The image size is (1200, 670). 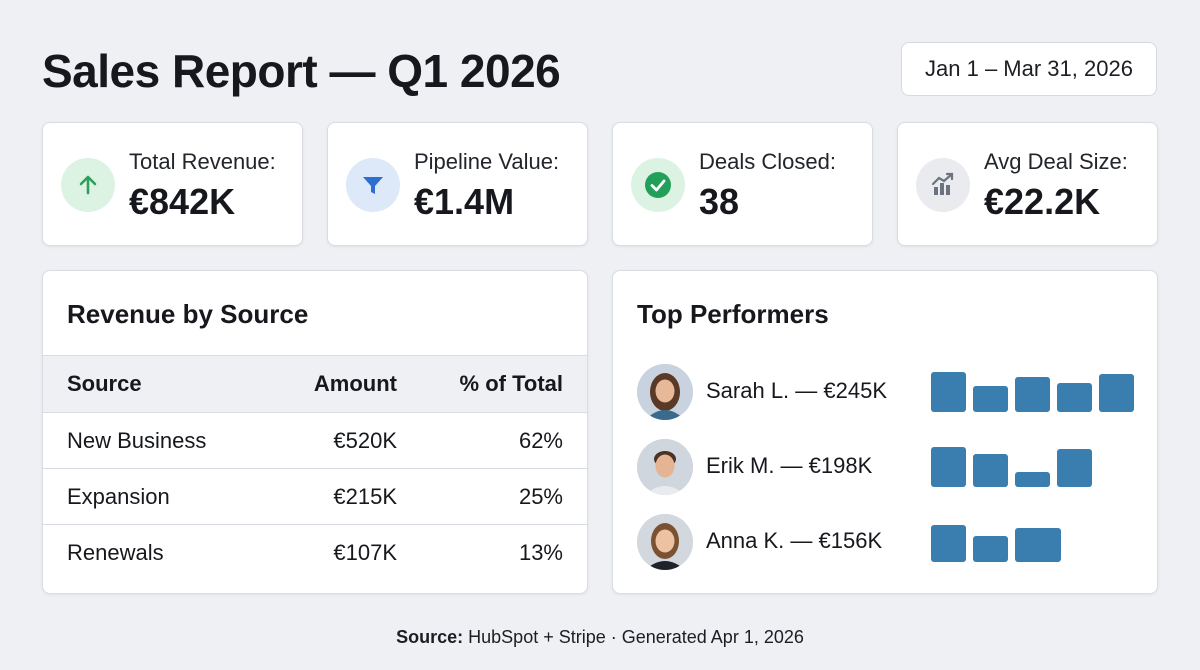 What do you see at coordinates (301, 71) in the screenshot?
I see `page-title: Sales Report — Q1 2026` at bounding box center [301, 71].